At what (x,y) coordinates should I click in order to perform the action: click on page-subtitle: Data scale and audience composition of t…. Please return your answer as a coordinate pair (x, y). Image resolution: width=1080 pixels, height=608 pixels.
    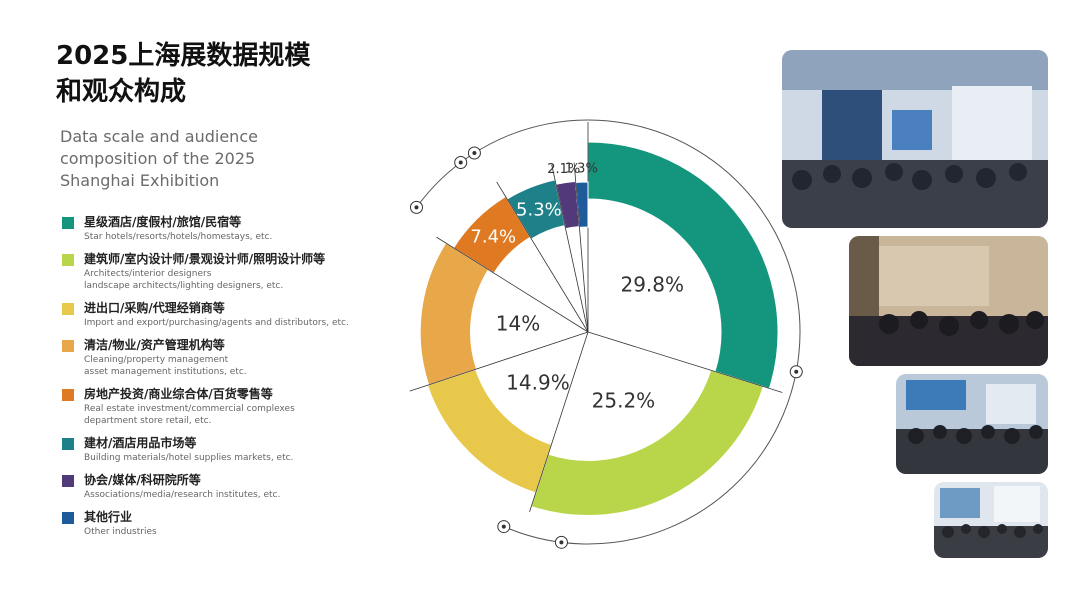
    Looking at the image, I should click on (159, 158).